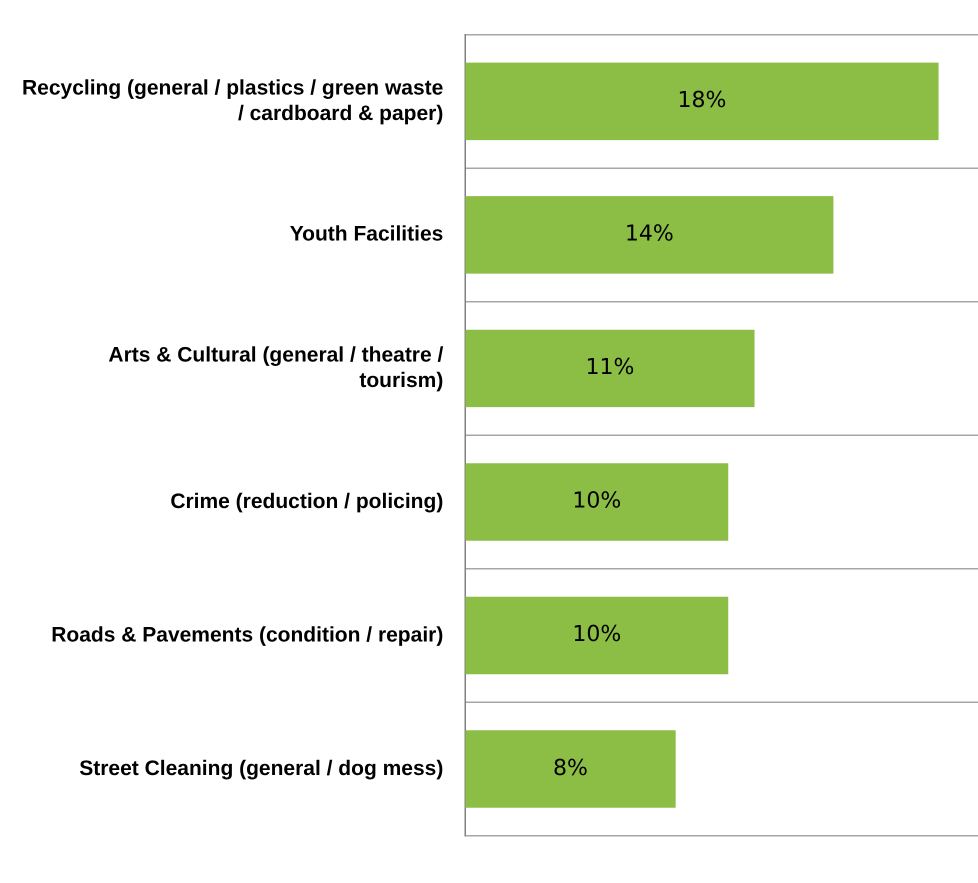  I want to click on y-tick-label: Youth Facilities, so click(367, 234).